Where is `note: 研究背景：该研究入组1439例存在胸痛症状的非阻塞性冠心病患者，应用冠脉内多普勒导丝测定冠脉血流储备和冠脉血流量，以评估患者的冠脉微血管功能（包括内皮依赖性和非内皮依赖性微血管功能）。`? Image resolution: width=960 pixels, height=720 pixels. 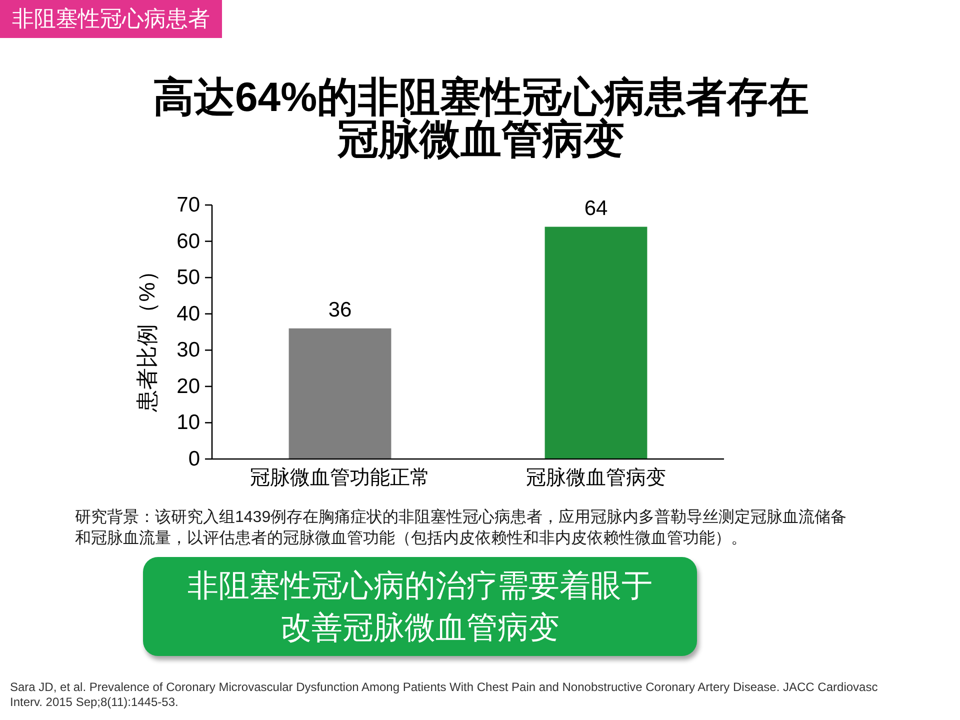
note: 研究背景：该研究入组1439例存在胸痛症状的非阻塞性冠心病患者，应用冠脉内多普勒导丝测定冠脉血流储备和冠脉血流量，以评估患者的冠脉微血管功能（包括内皮依赖性和非内皮依赖性微血管功能）。 is located at coordinates (461, 528).